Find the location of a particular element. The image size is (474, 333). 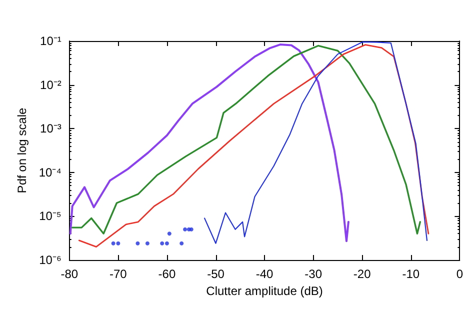

y-tick-label: 10⁻⁵ is located at coordinates (50, 216).